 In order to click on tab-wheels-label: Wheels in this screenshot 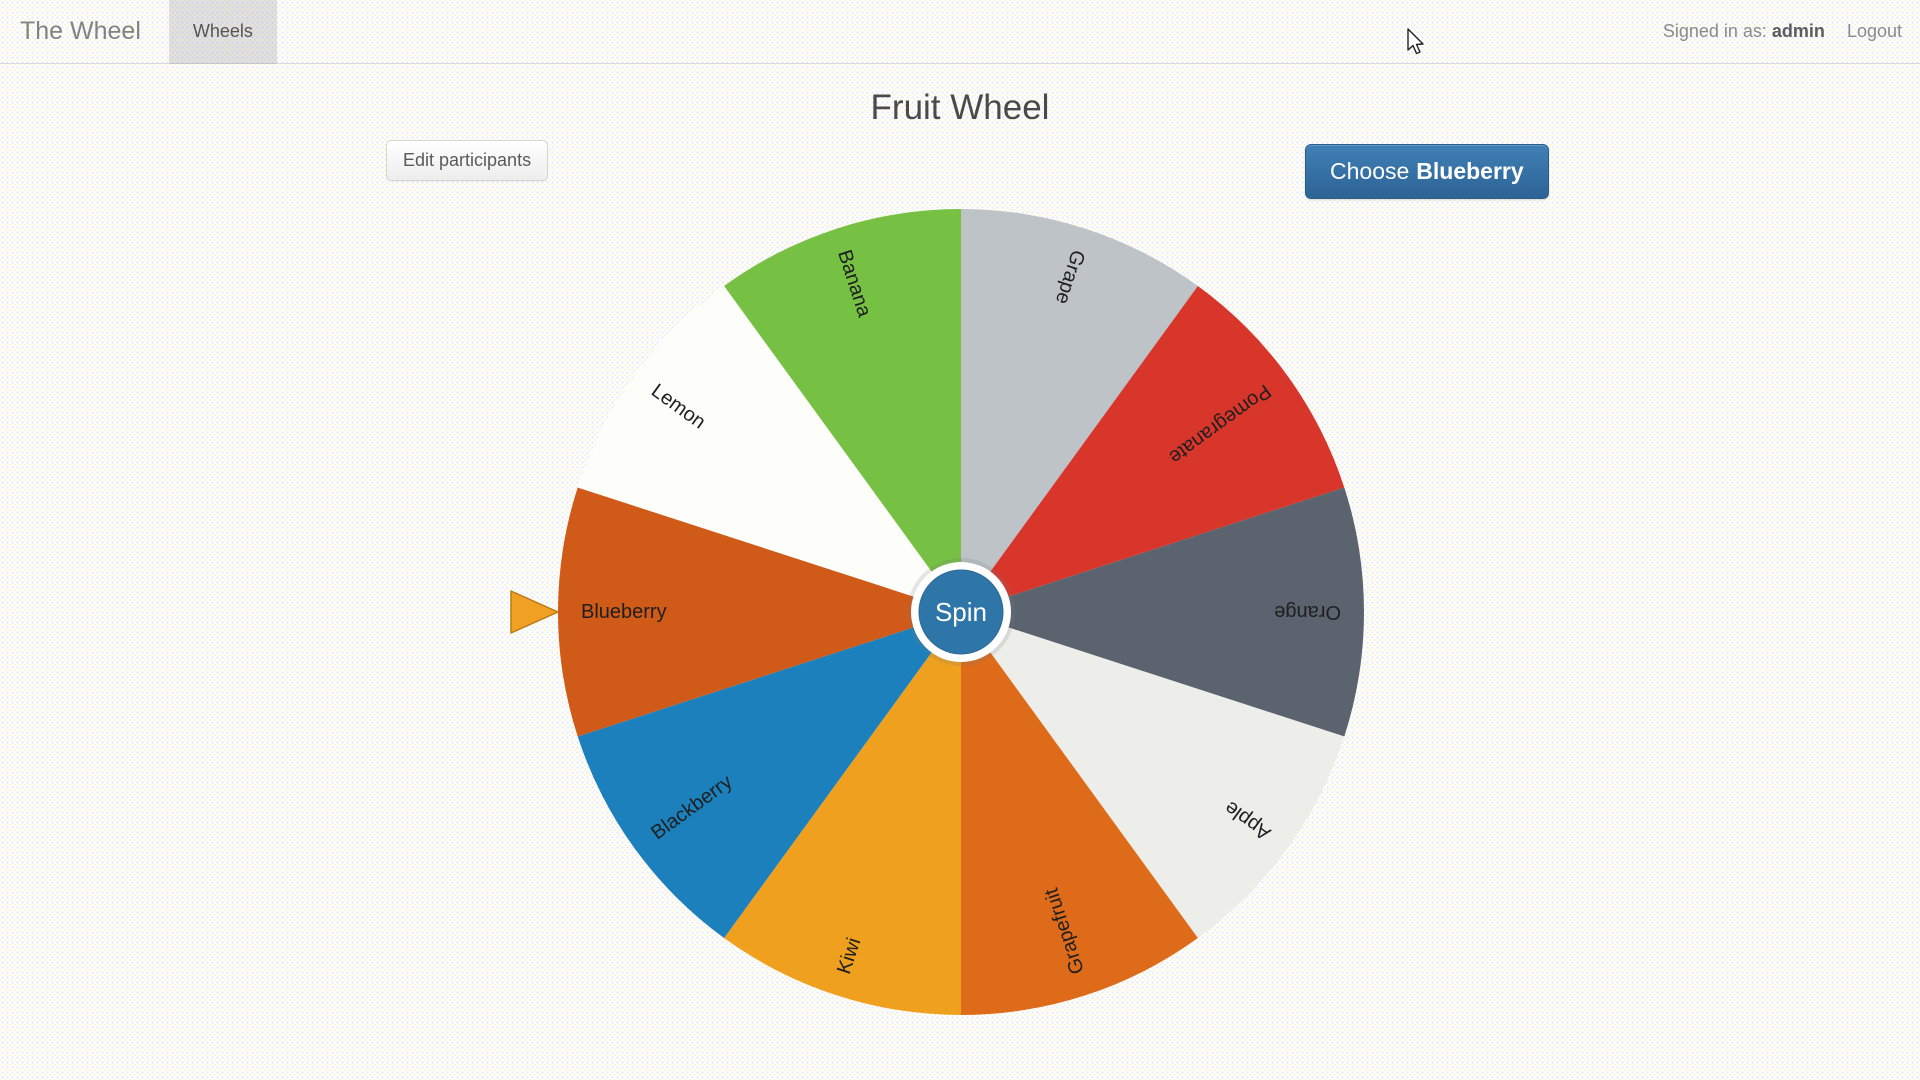, I will do `click(222, 31)`.